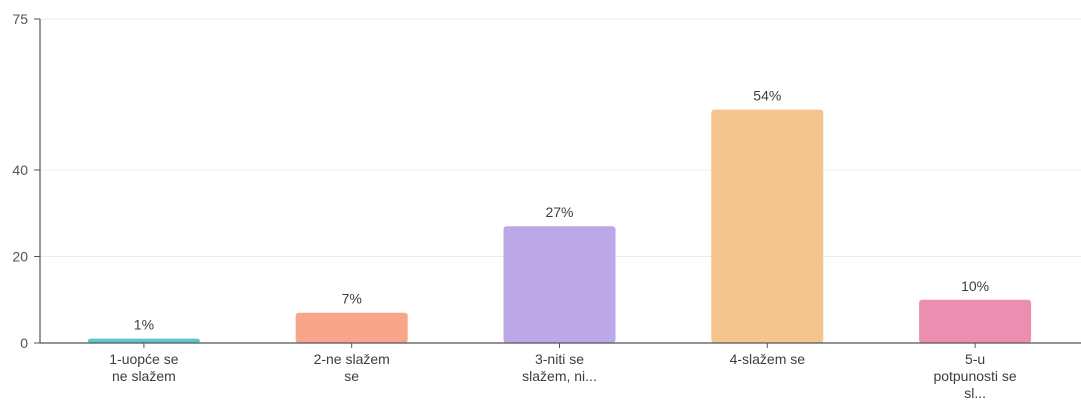 The image size is (1081, 406). What do you see at coordinates (144, 376) in the screenshot?
I see `x-tick-label: ne slažem` at bounding box center [144, 376].